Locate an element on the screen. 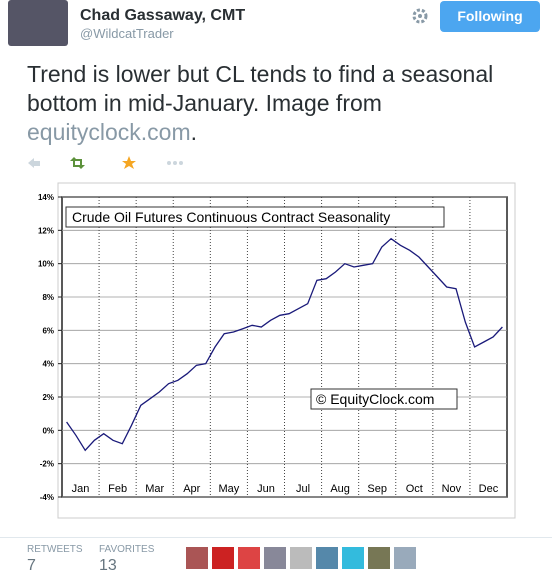  y-tick-label: 4% is located at coordinates (48, 364).